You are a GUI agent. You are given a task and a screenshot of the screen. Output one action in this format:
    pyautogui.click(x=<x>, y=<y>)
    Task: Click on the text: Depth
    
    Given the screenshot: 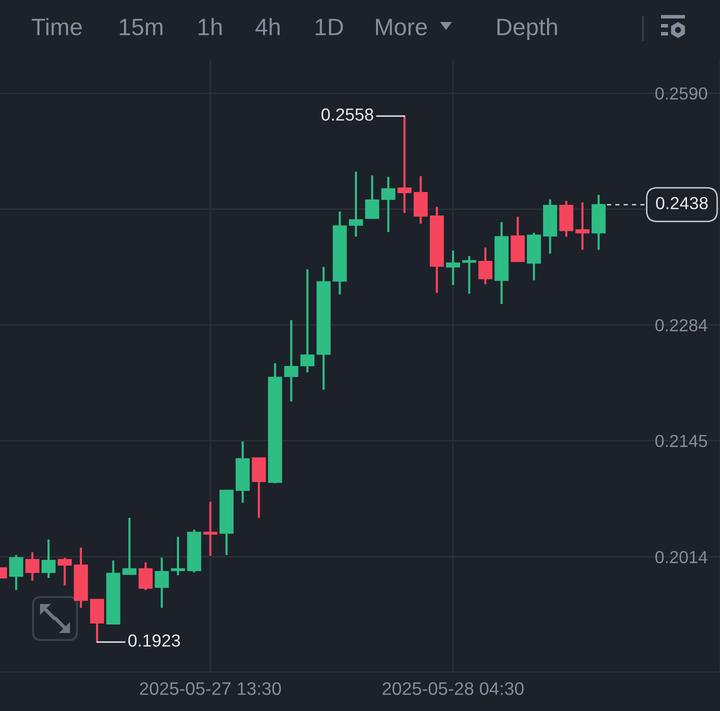 What is the action you would take?
    pyautogui.click(x=527, y=29)
    